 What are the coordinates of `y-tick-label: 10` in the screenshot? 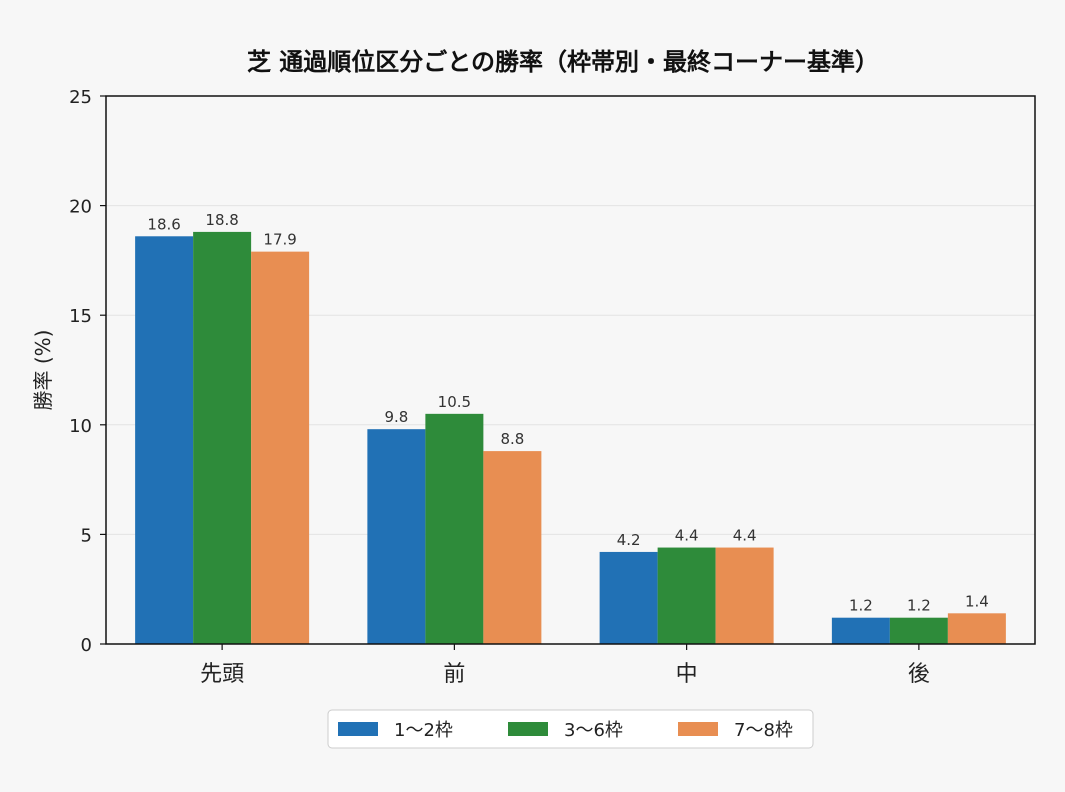 It's located at (80, 426).